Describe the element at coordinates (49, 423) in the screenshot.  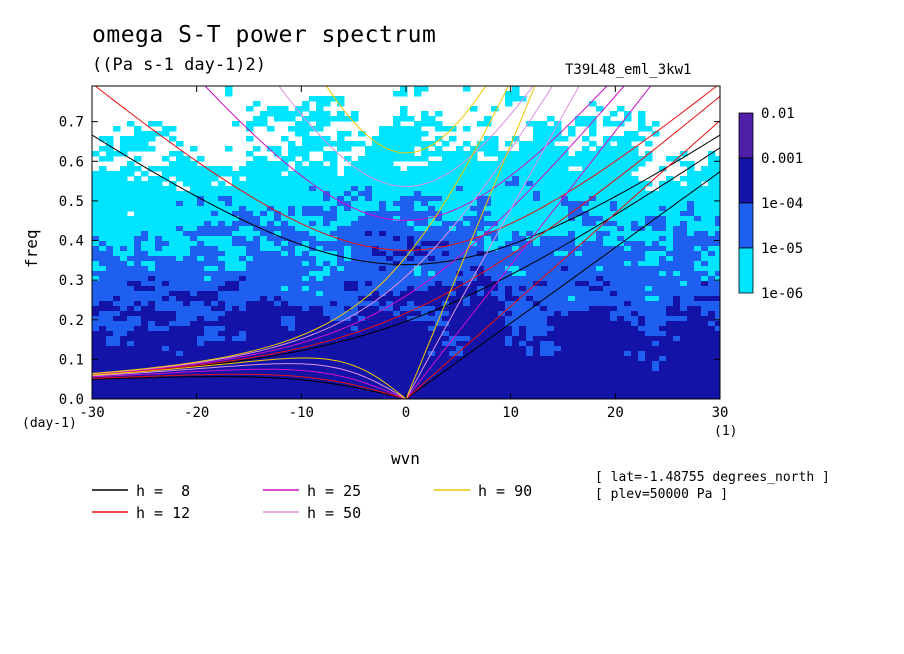
I see `y-axis-unit: (day-1)` at that location.